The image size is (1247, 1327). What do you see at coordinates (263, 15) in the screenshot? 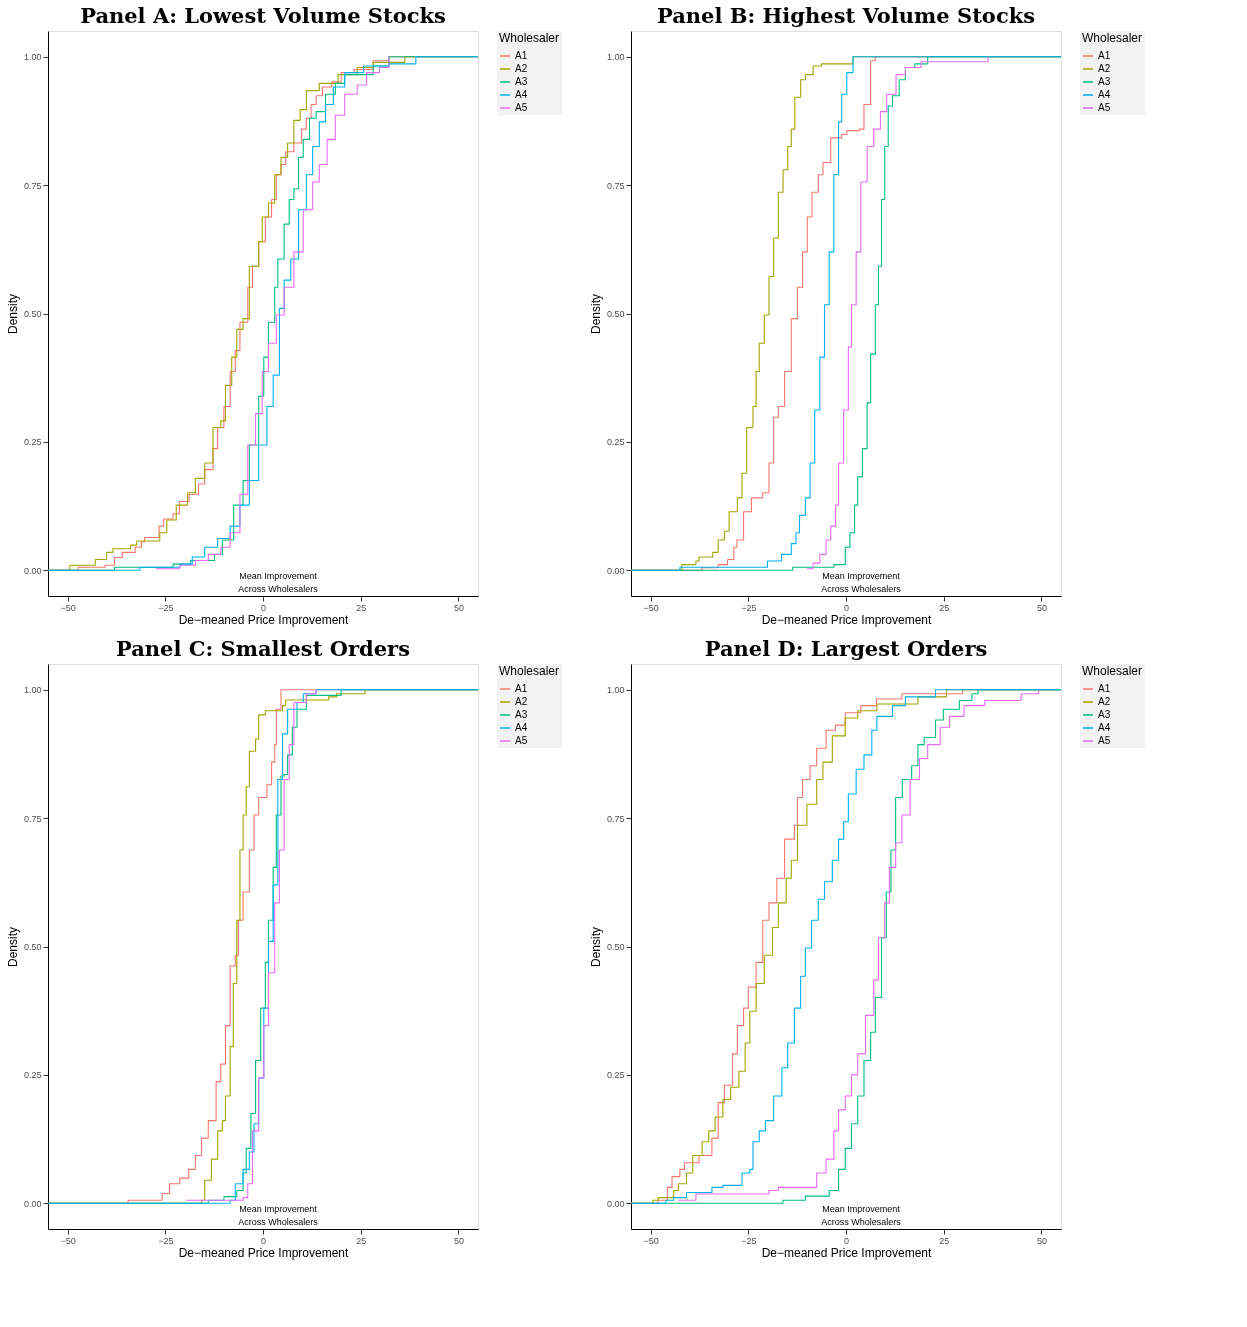
I see `chart-title: Panel A: Lowest Volume Stocks` at bounding box center [263, 15].